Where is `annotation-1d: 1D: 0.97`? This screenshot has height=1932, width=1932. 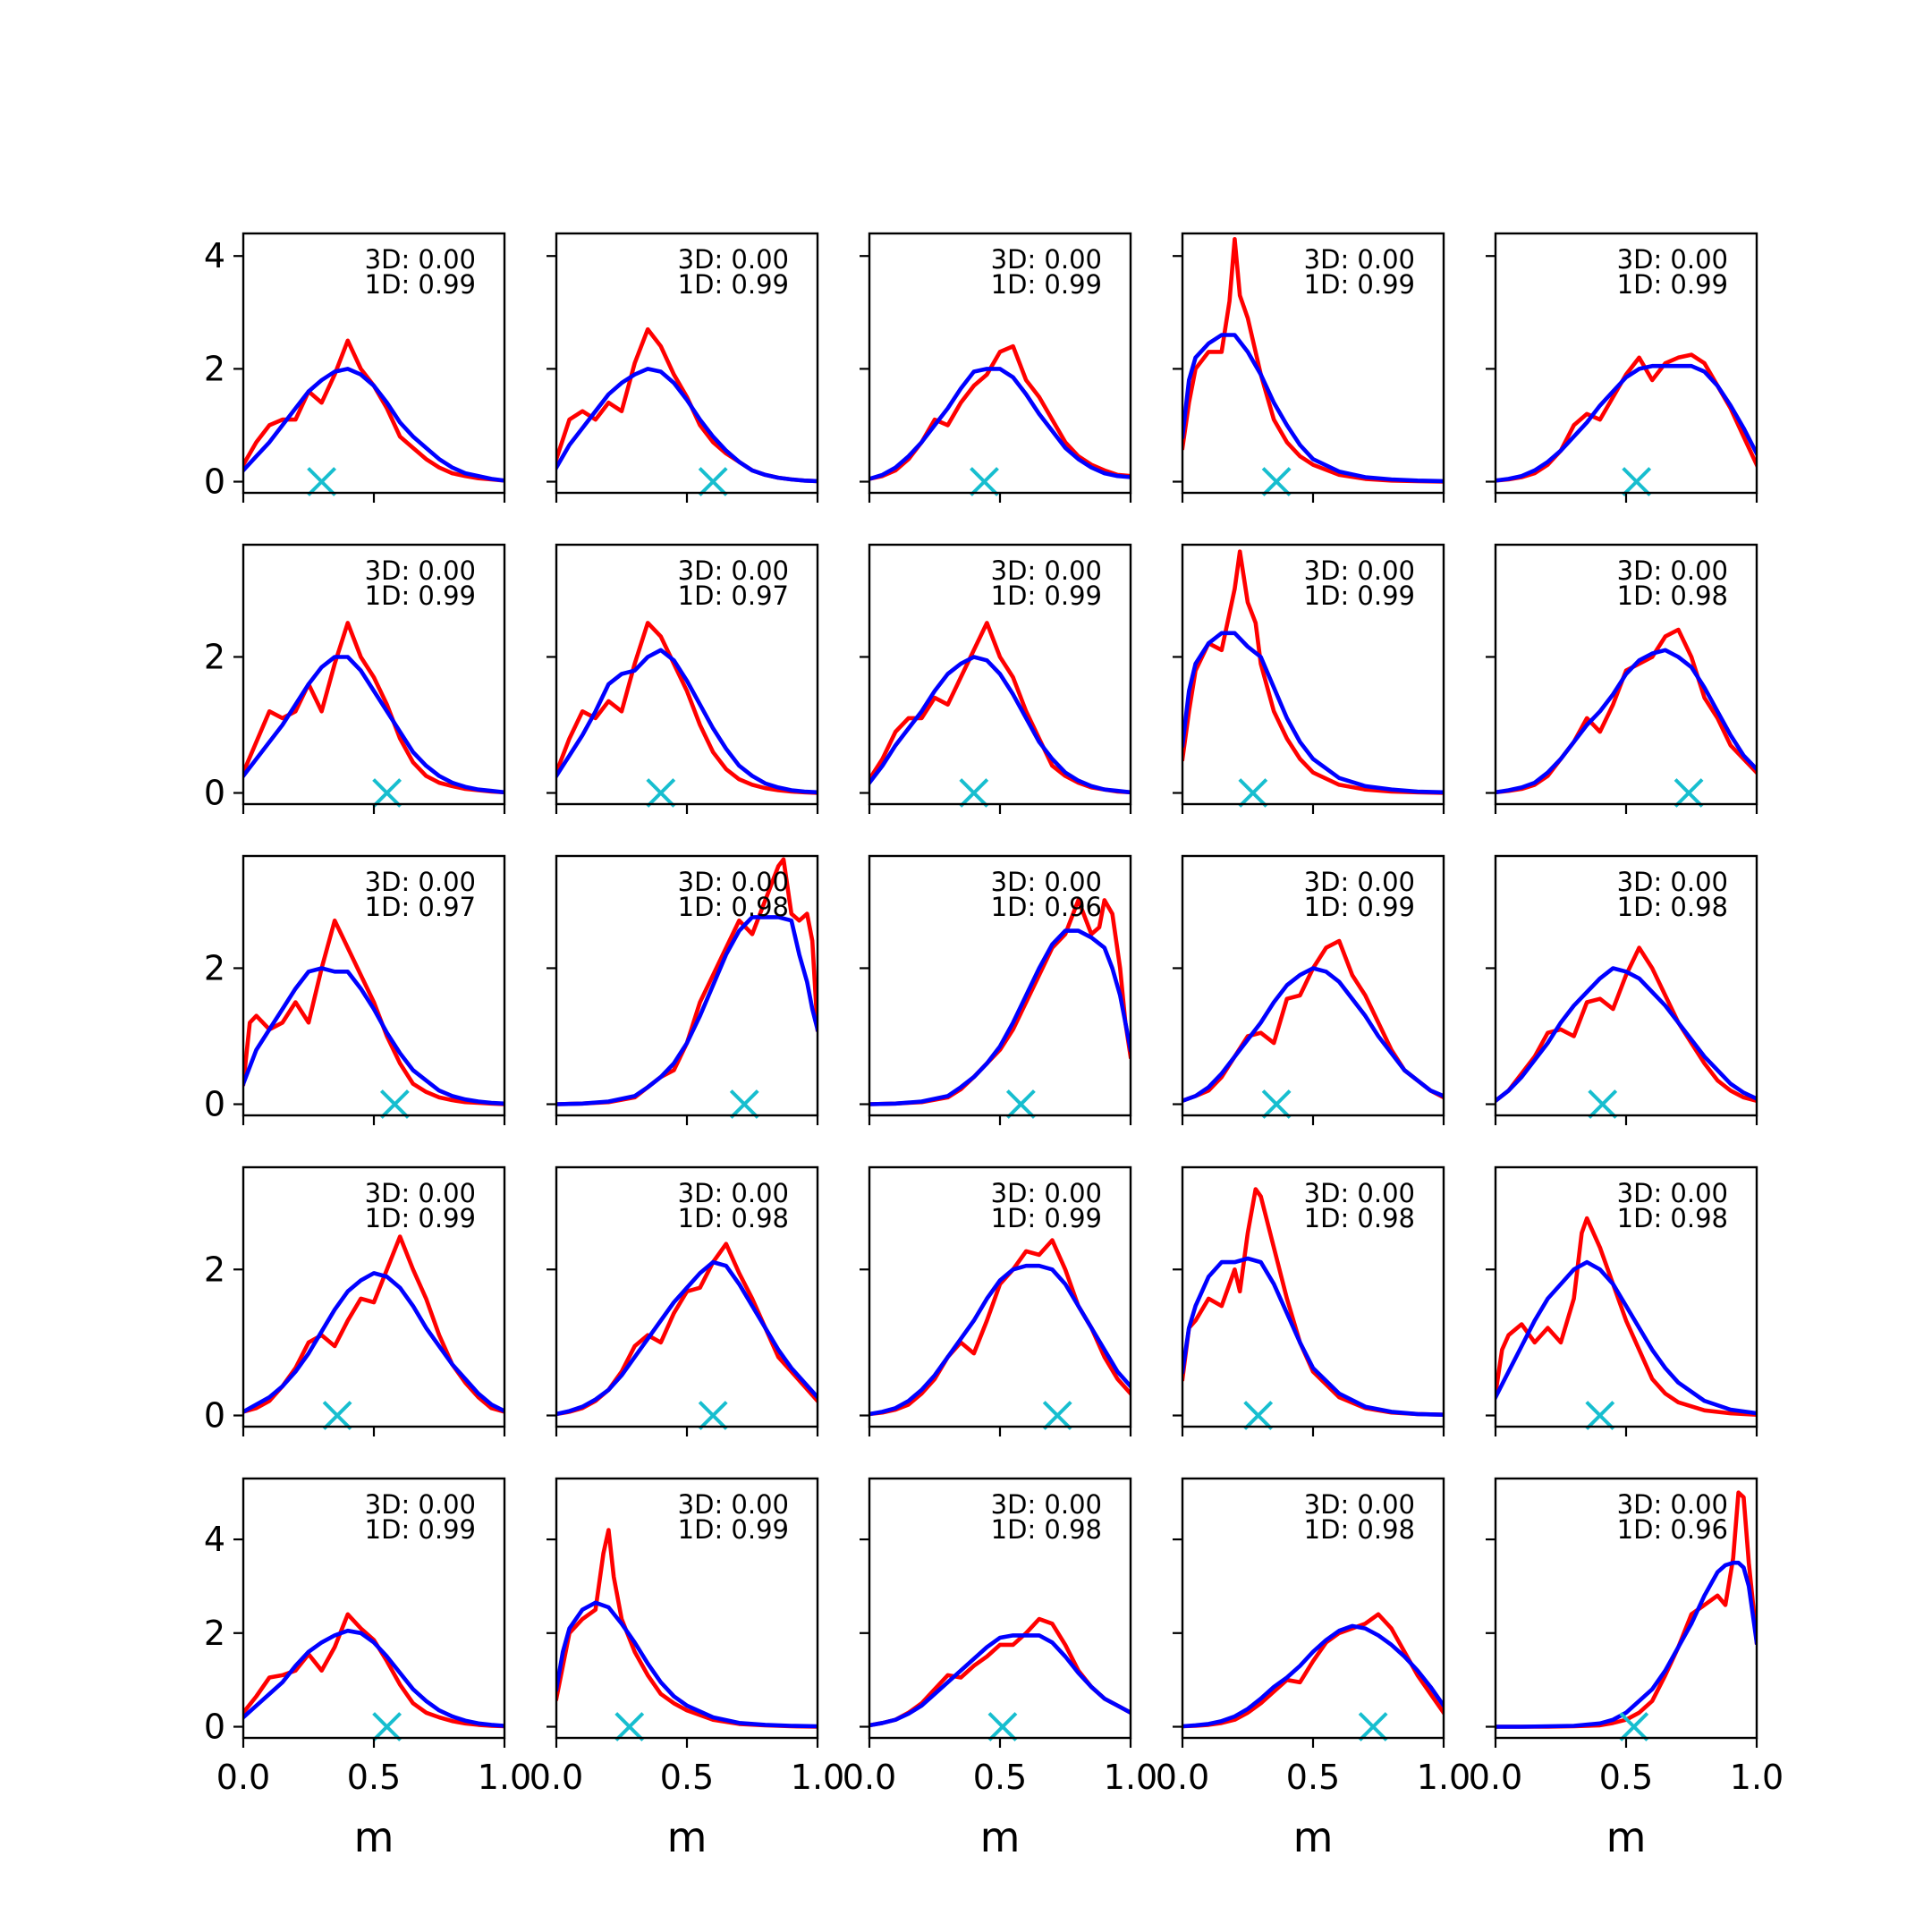
annotation-1d: 1D: 0.97 is located at coordinates (733, 595).